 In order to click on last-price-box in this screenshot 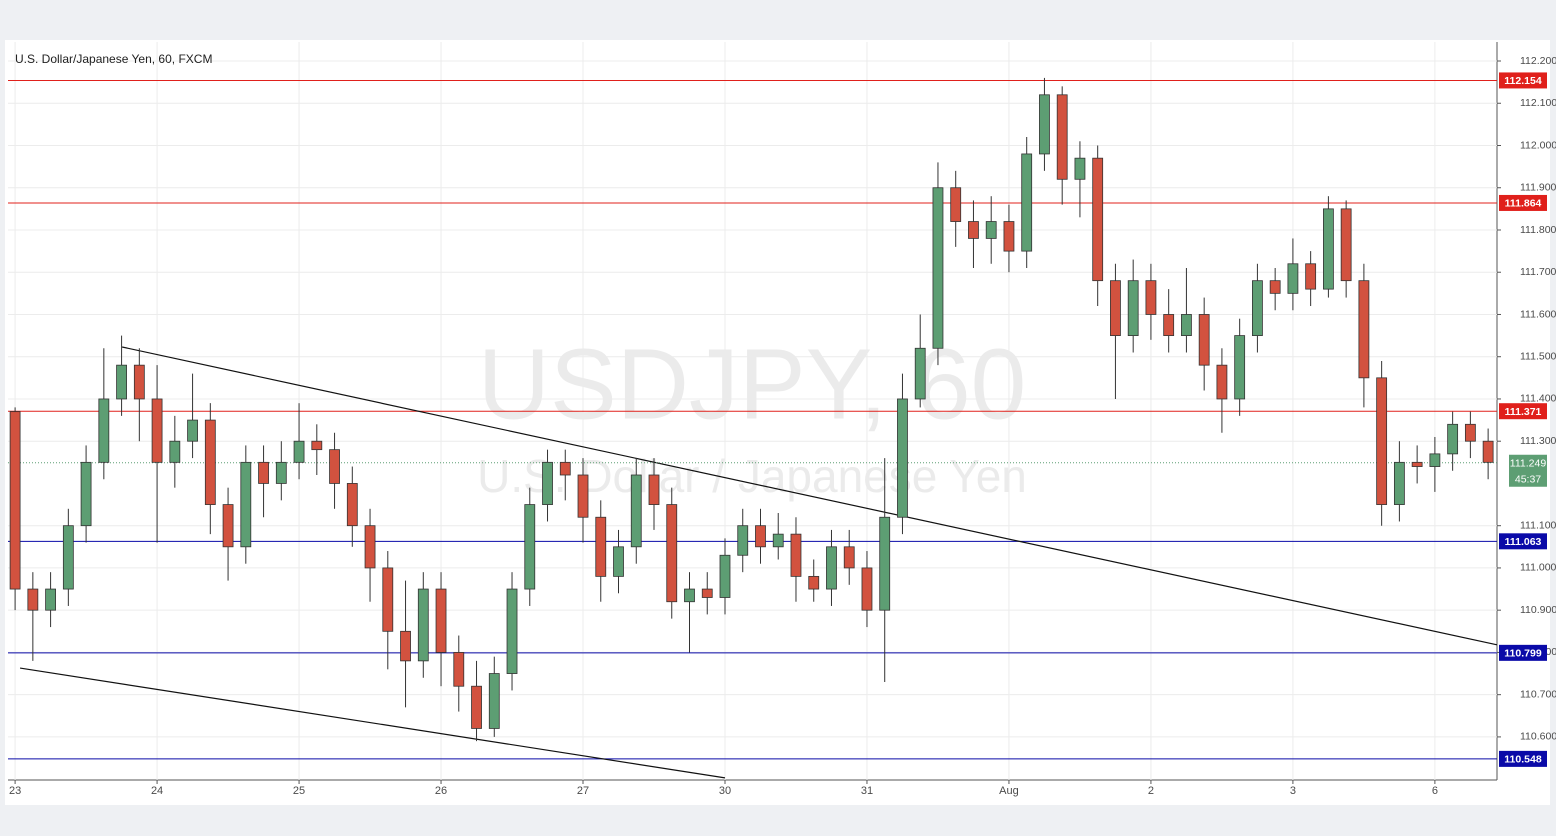, I will do `click(1528, 470)`.